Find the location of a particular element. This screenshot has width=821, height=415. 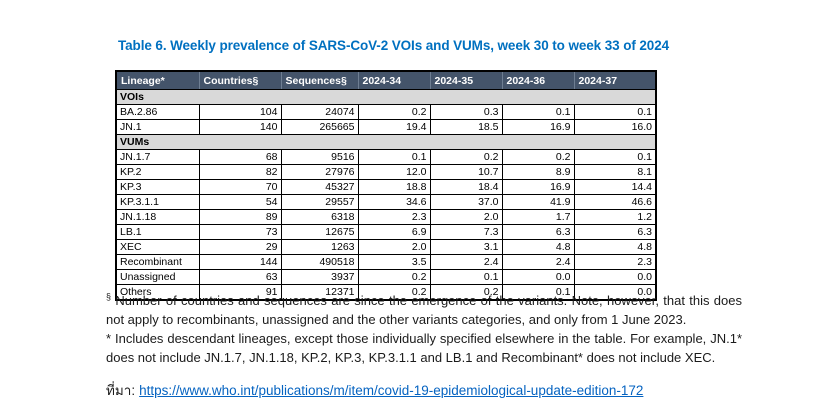

table-row: KP.3 70 45327 18.8 18.4 16.9 14.4 is located at coordinates (386, 187).